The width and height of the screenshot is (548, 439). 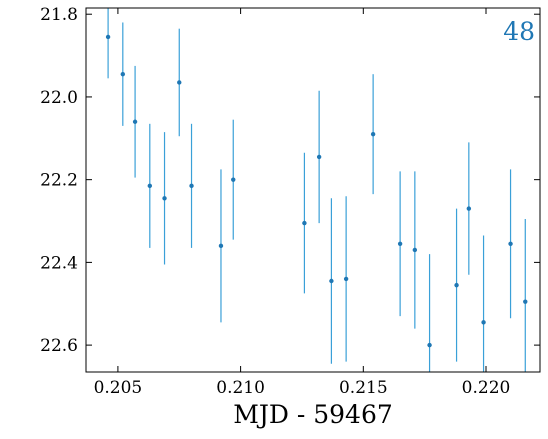 What do you see at coordinates (118, 388) in the screenshot?
I see `x-tick-label: 0.205` at bounding box center [118, 388].